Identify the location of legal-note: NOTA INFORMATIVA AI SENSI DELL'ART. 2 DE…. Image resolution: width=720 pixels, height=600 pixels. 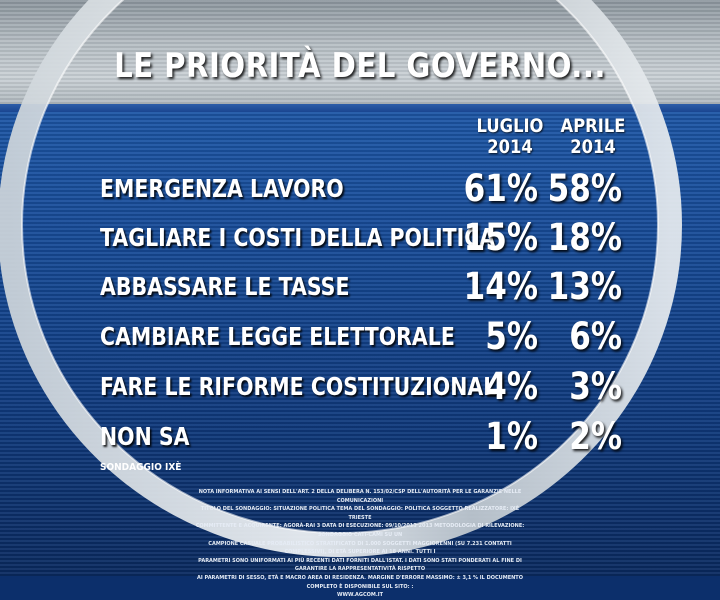
(360, 544).